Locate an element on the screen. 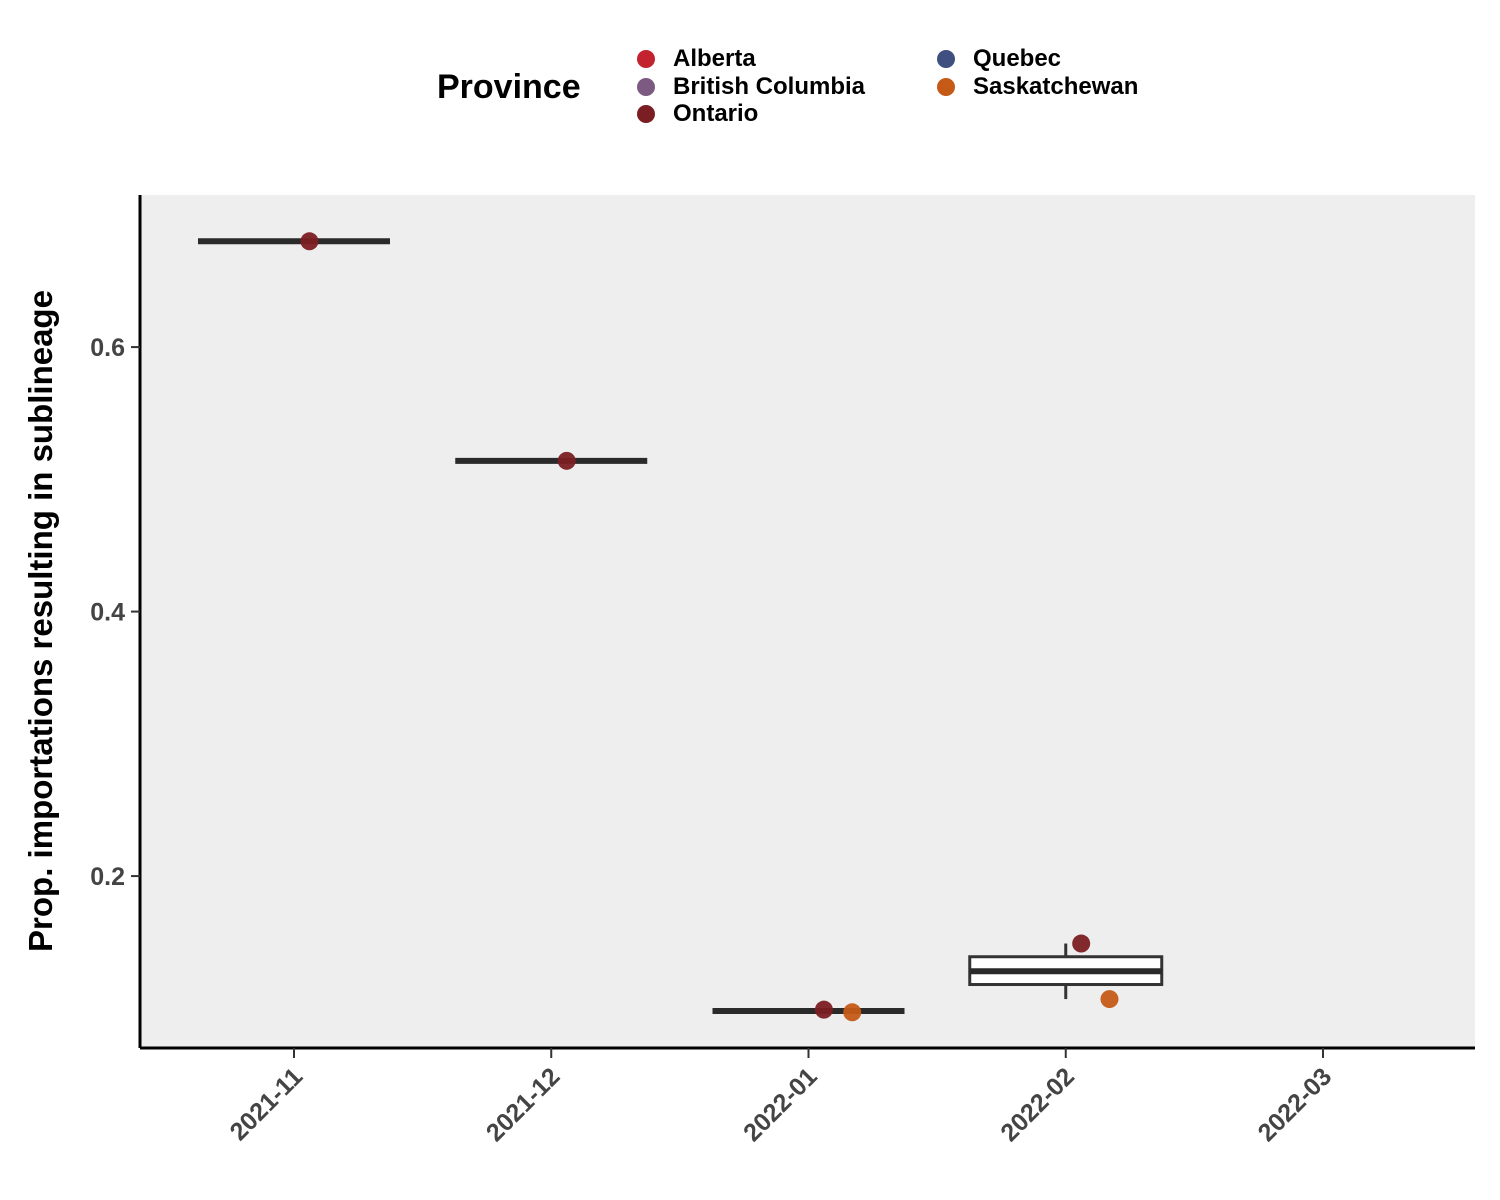 This screenshot has width=1500, height=1200. legend-item-ontario: Ontario is located at coordinates (698, 113).